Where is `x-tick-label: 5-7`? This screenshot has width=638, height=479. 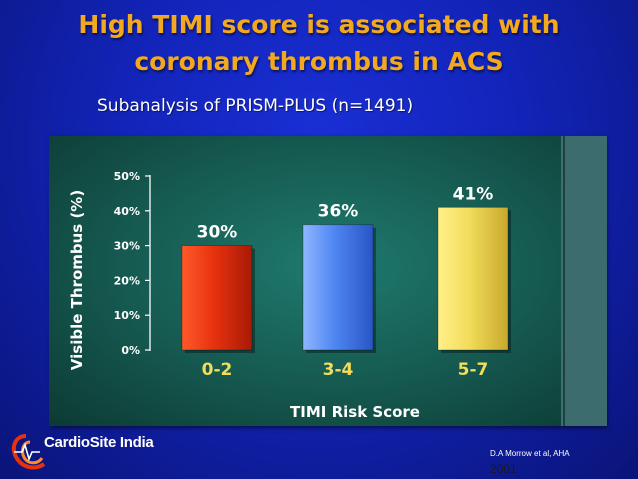 x-tick-label: 5-7 is located at coordinates (473, 370).